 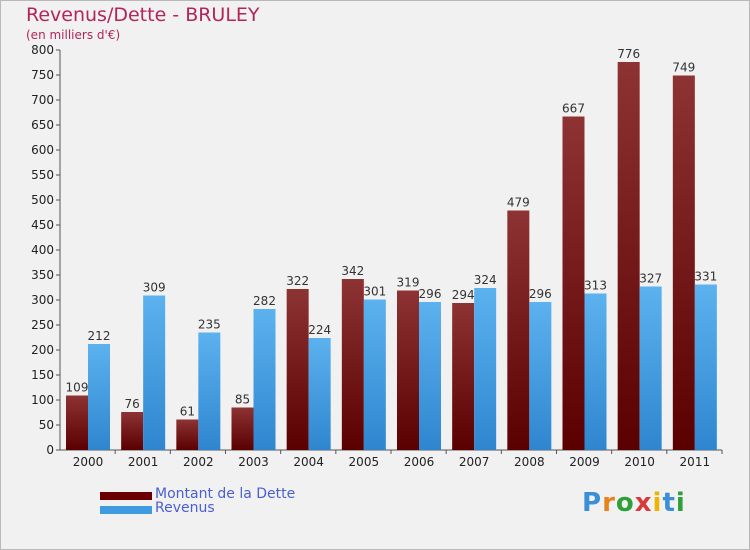 What do you see at coordinates (50, 450) in the screenshot?
I see `y-tick-label: 0` at bounding box center [50, 450].